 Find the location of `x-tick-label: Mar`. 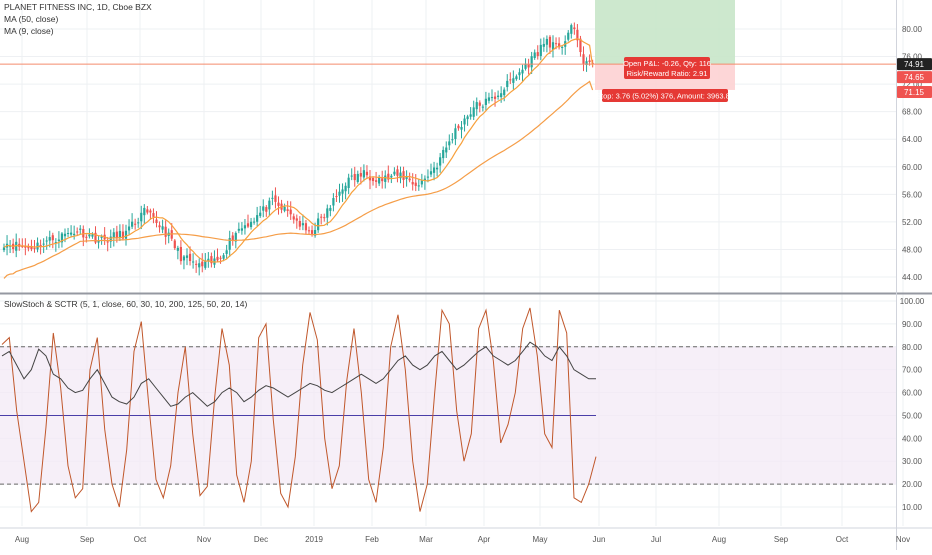

x-tick-label: Mar is located at coordinates (426, 539).